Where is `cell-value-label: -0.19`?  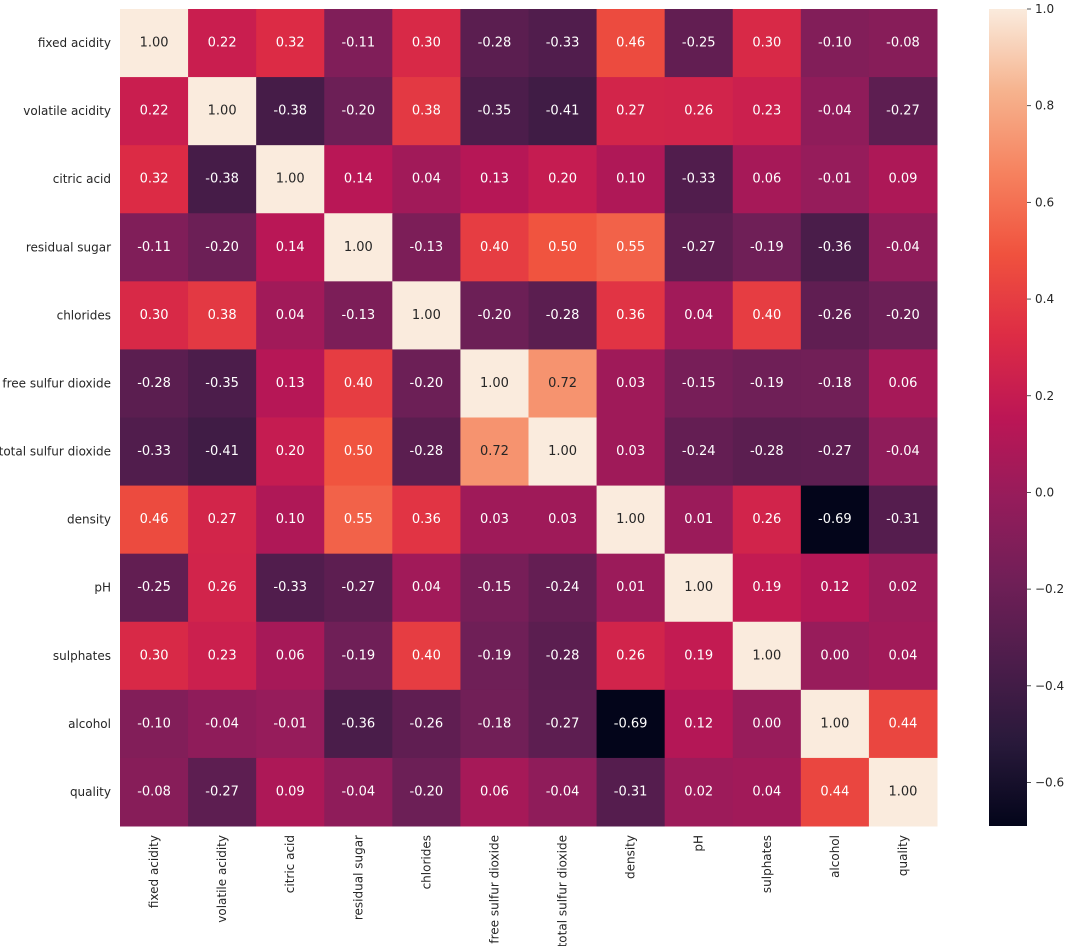
cell-value-label: -0.19 is located at coordinates (358, 655).